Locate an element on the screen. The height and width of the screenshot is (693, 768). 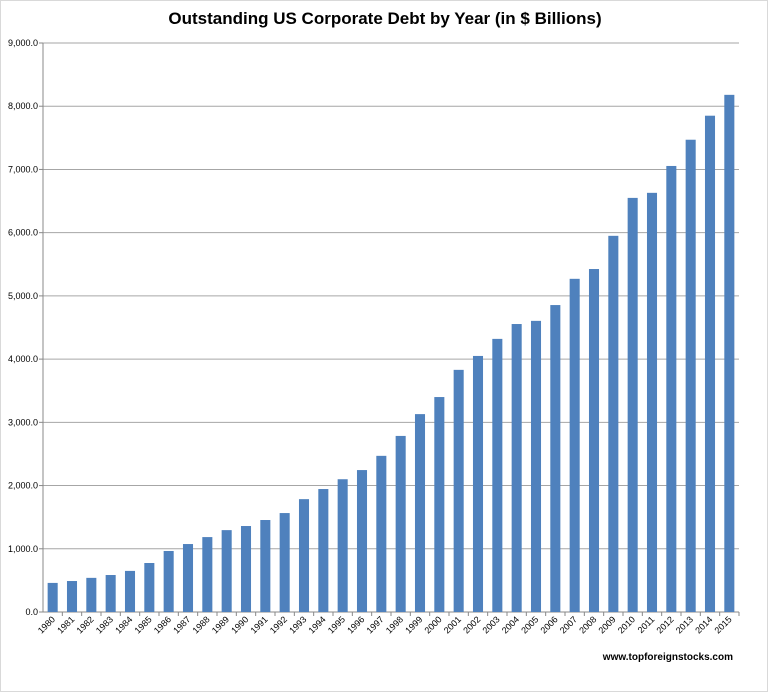
x-tick-label: 2001 is located at coordinates (452, 624).